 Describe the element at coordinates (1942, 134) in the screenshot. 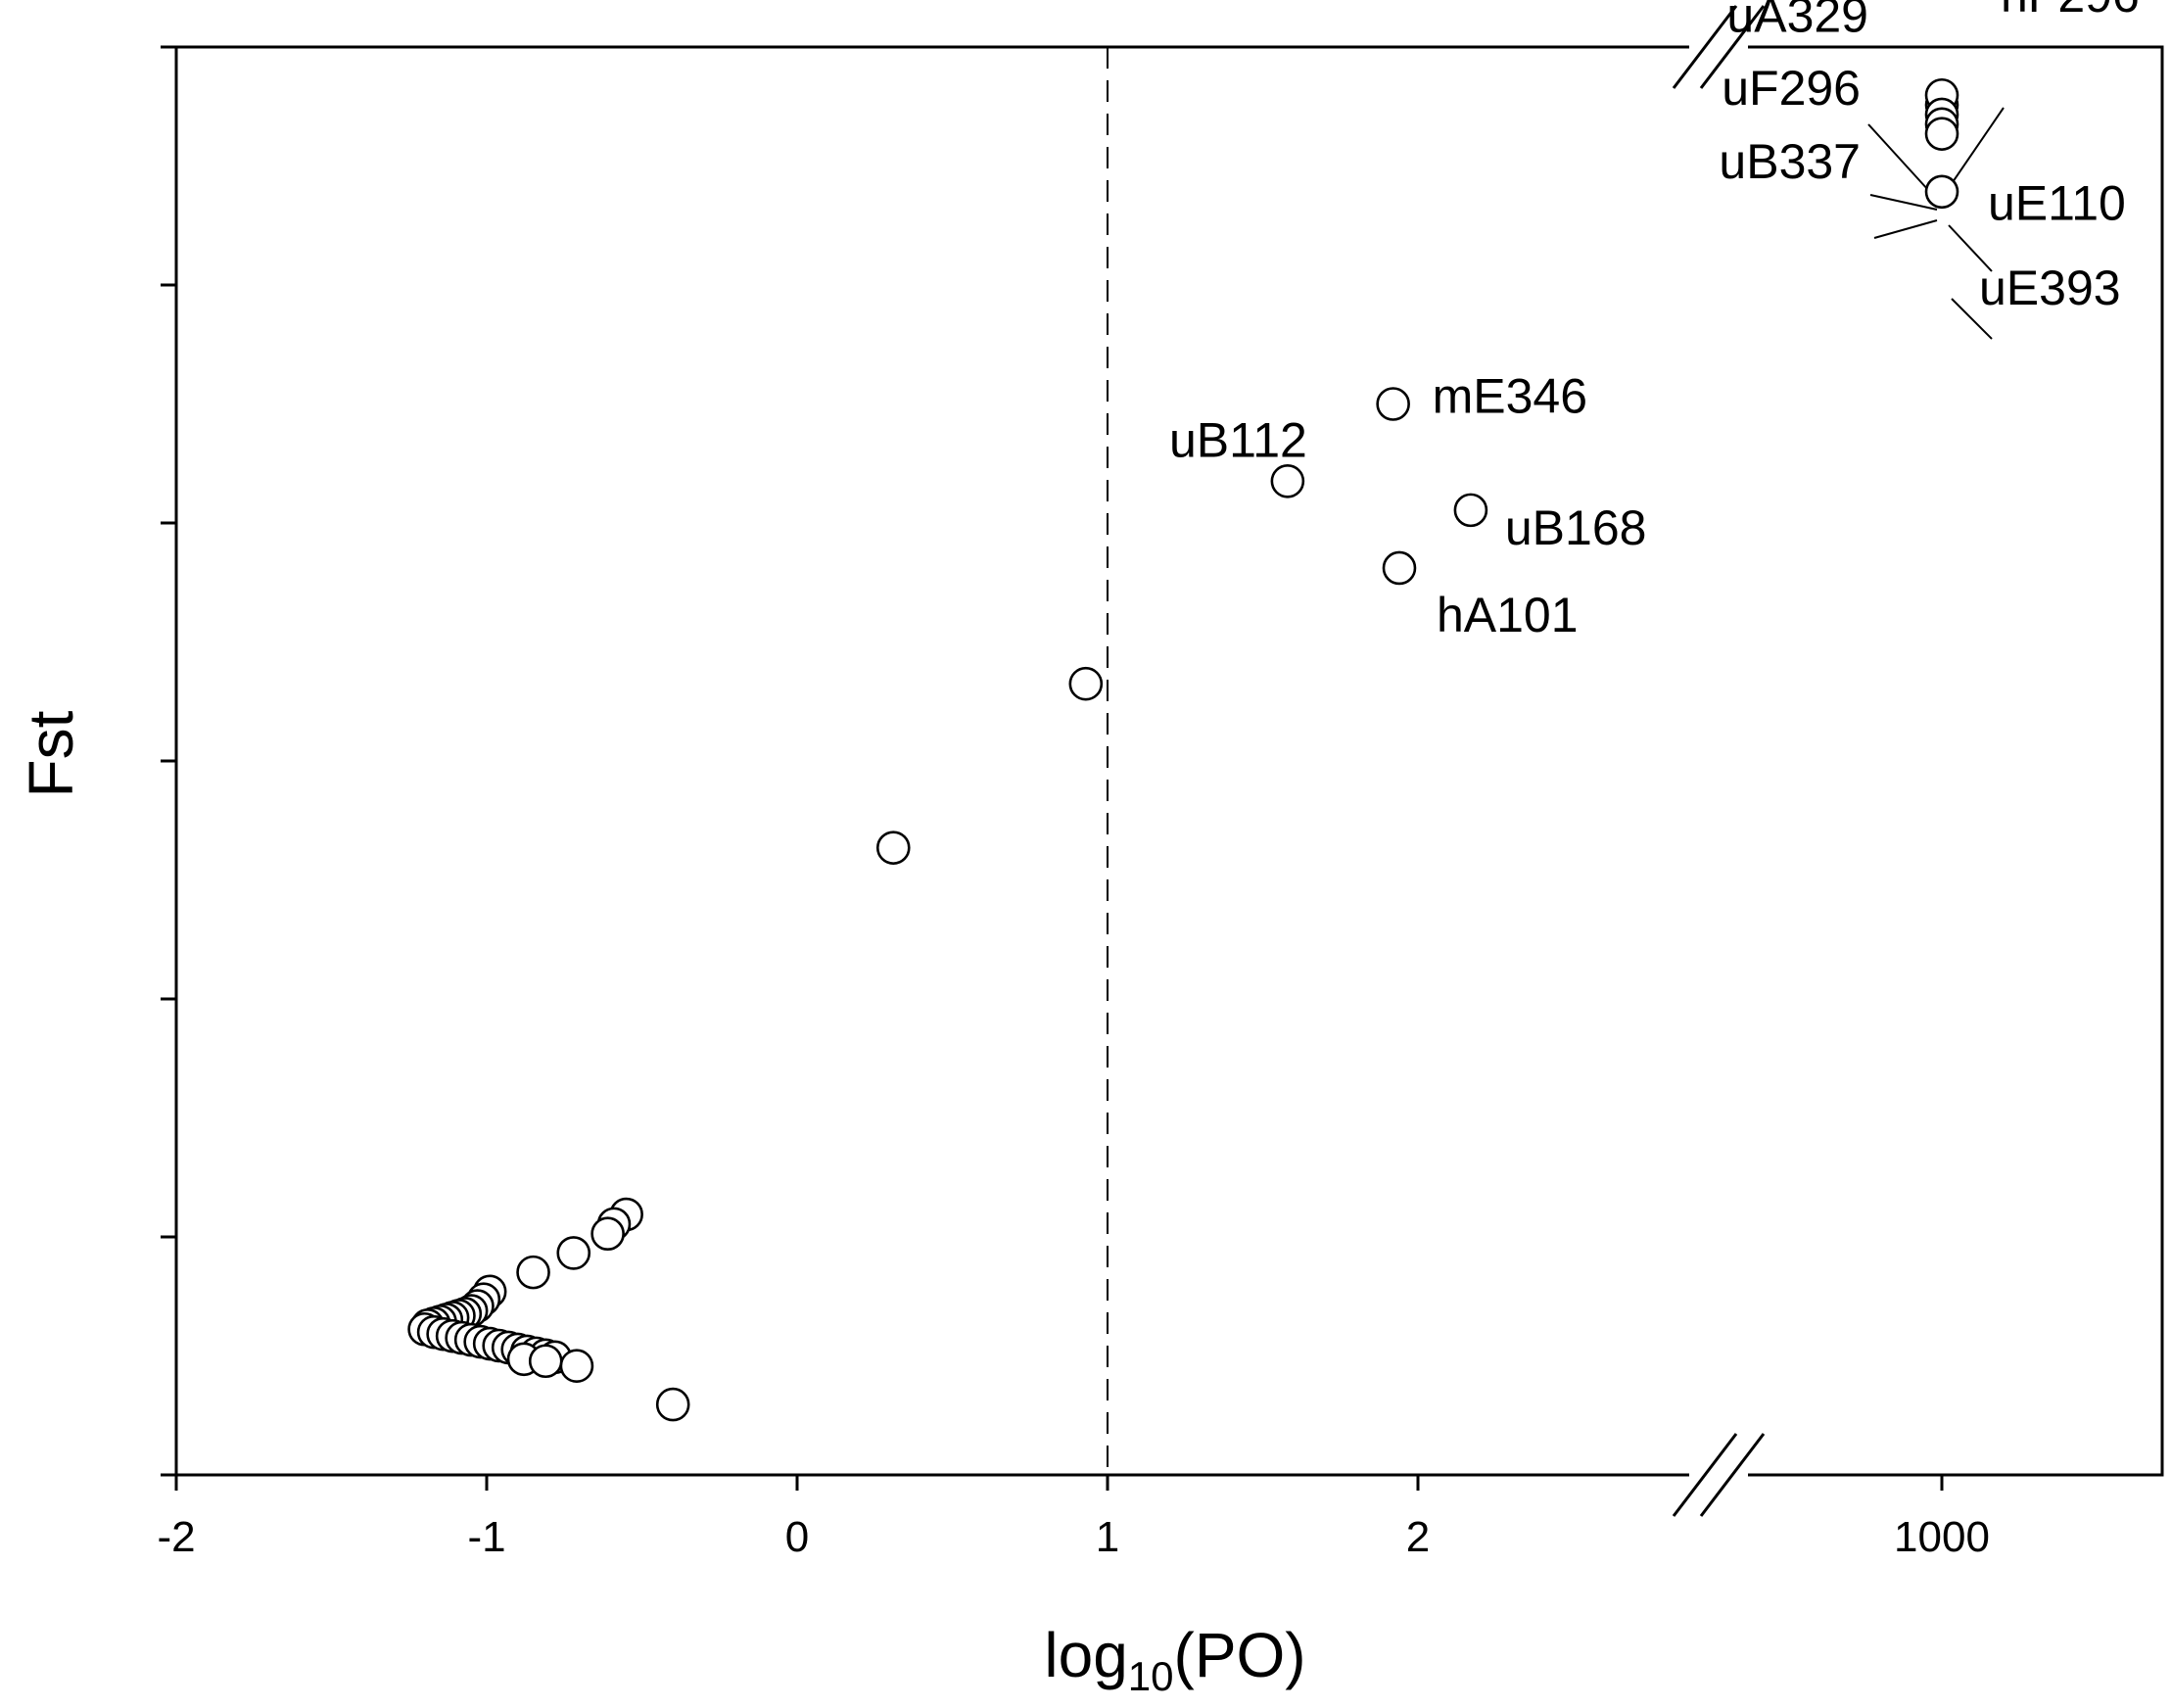

I see `data-point-uE110` at that location.